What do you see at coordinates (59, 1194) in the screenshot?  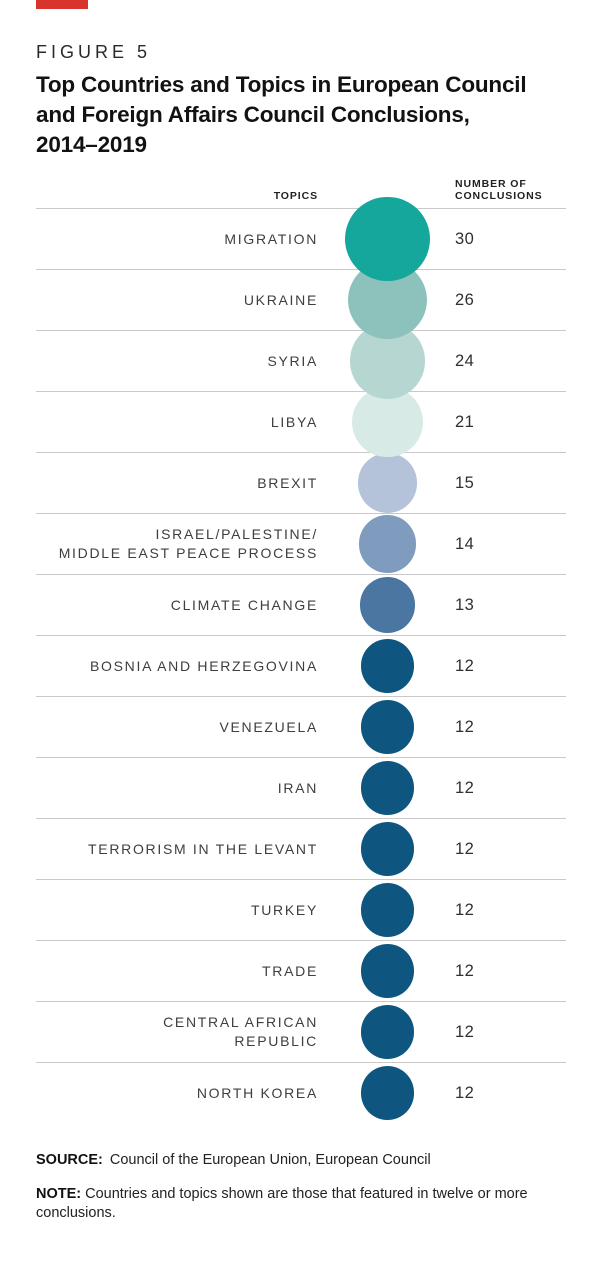 I see `note-label: NOTE:` at bounding box center [59, 1194].